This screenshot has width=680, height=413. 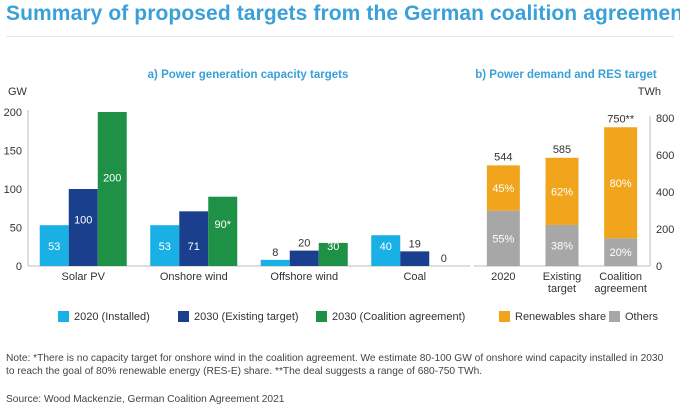 What do you see at coordinates (386, 247) in the screenshot?
I see `chart-a-data-label: 40` at bounding box center [386, 247].